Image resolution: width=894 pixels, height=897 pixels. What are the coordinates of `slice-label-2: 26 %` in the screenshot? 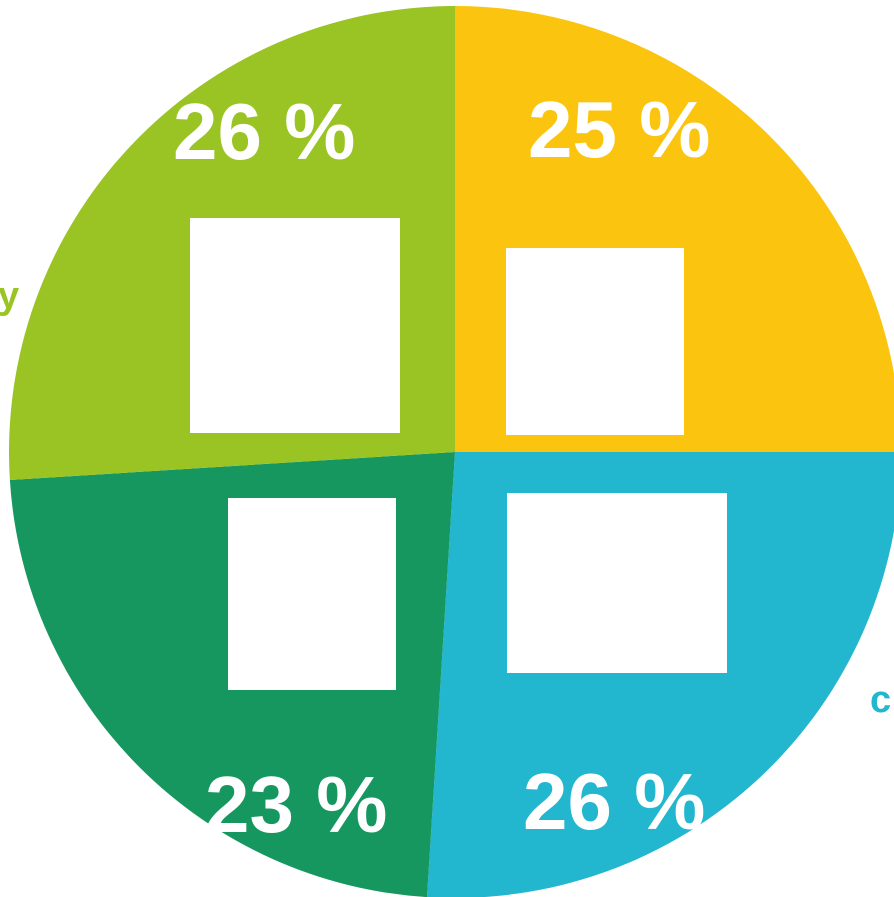 It's located at (614, 801).